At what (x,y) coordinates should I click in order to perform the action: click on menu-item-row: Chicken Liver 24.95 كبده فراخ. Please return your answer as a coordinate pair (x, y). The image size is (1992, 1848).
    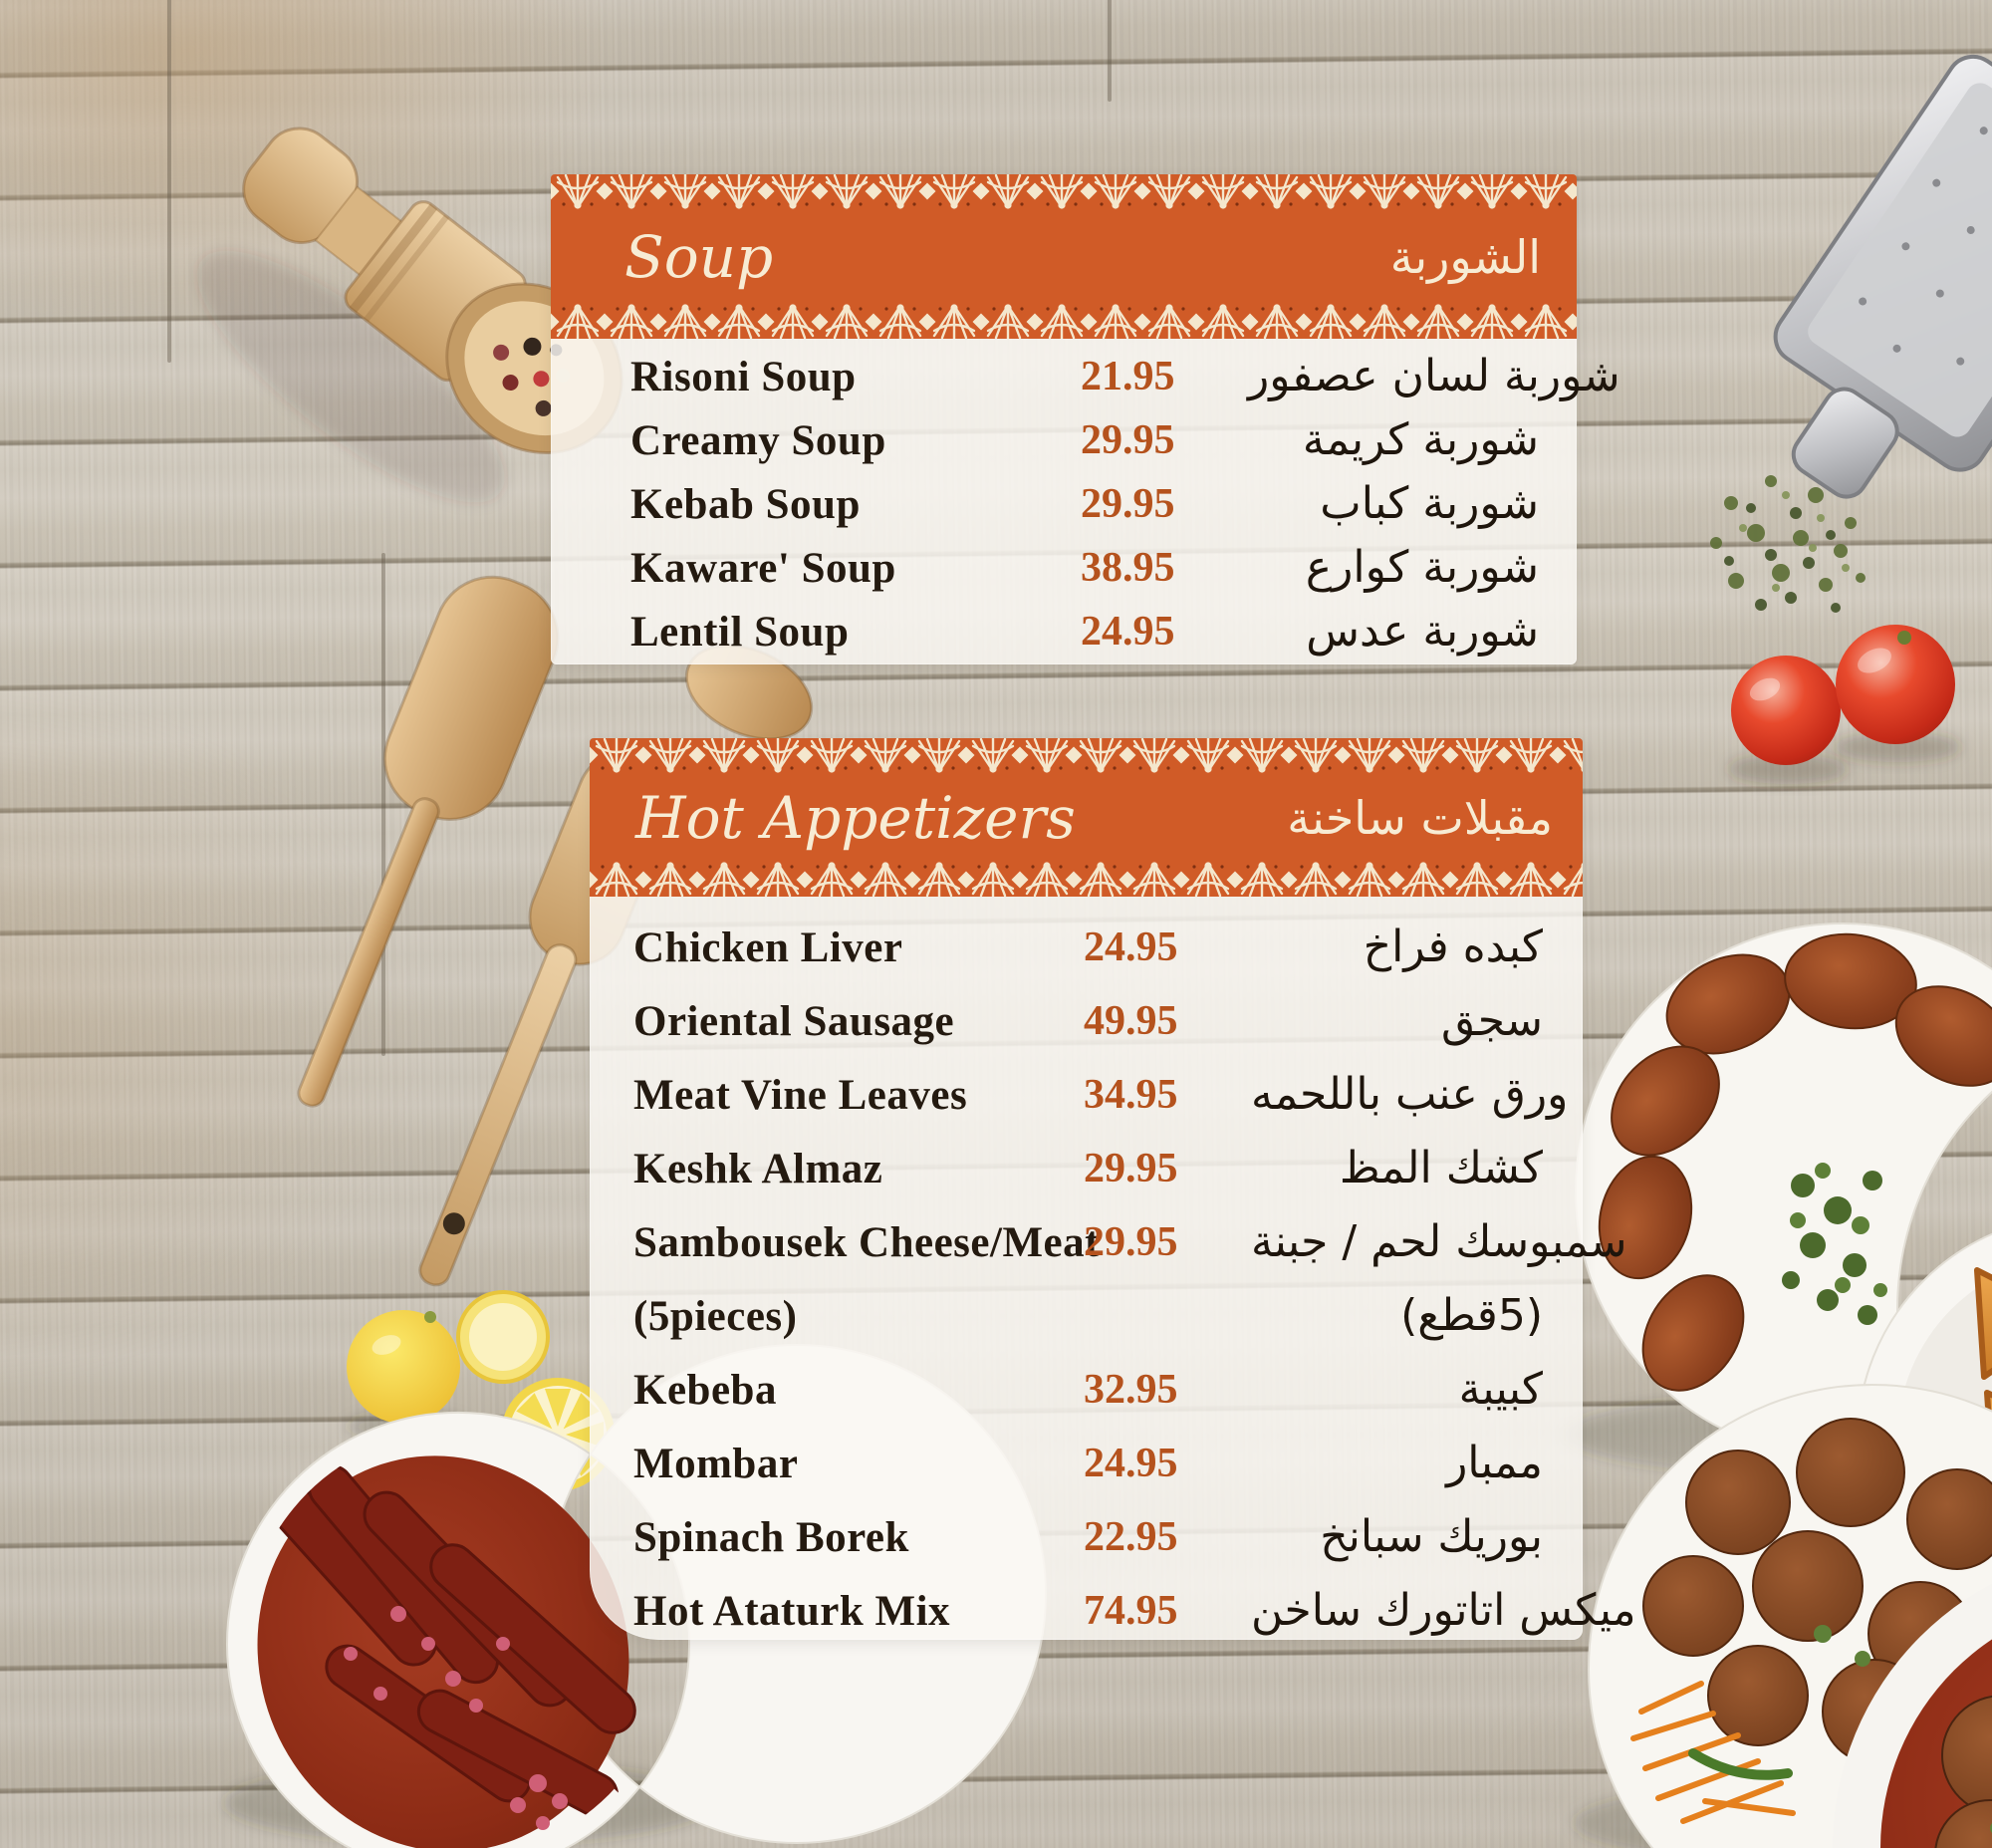
    Looking at the image, I should click on (1088, 948).